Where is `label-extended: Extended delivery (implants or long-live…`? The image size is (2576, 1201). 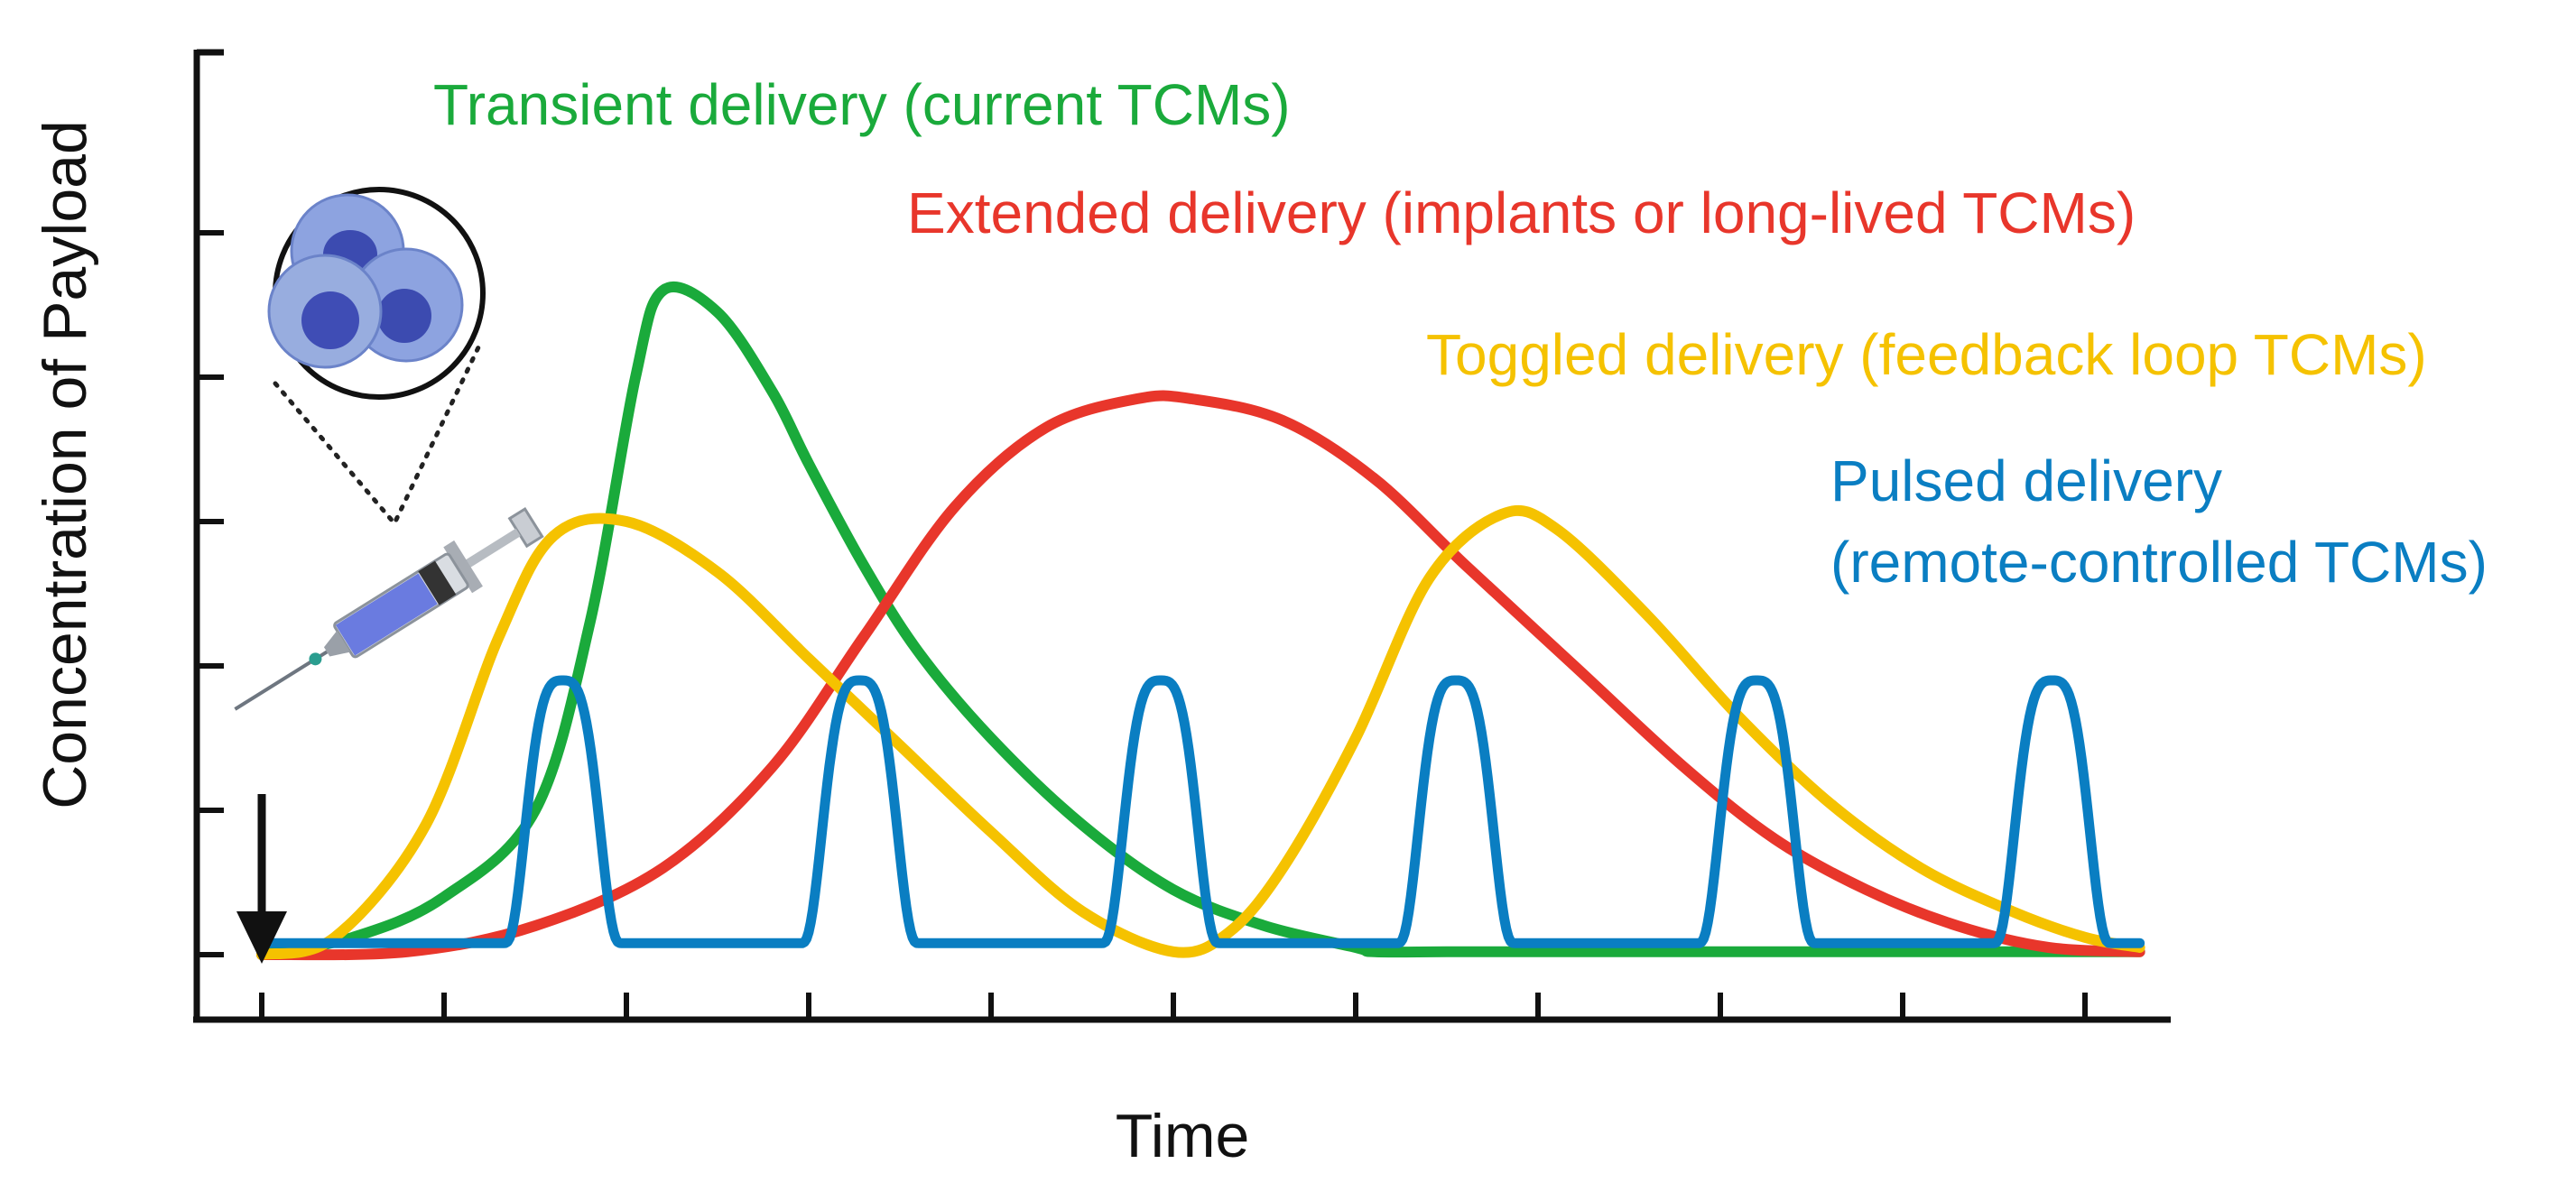 label-extended: Extended delivery (implants or long-live… is located at coordinates (1521, 212).